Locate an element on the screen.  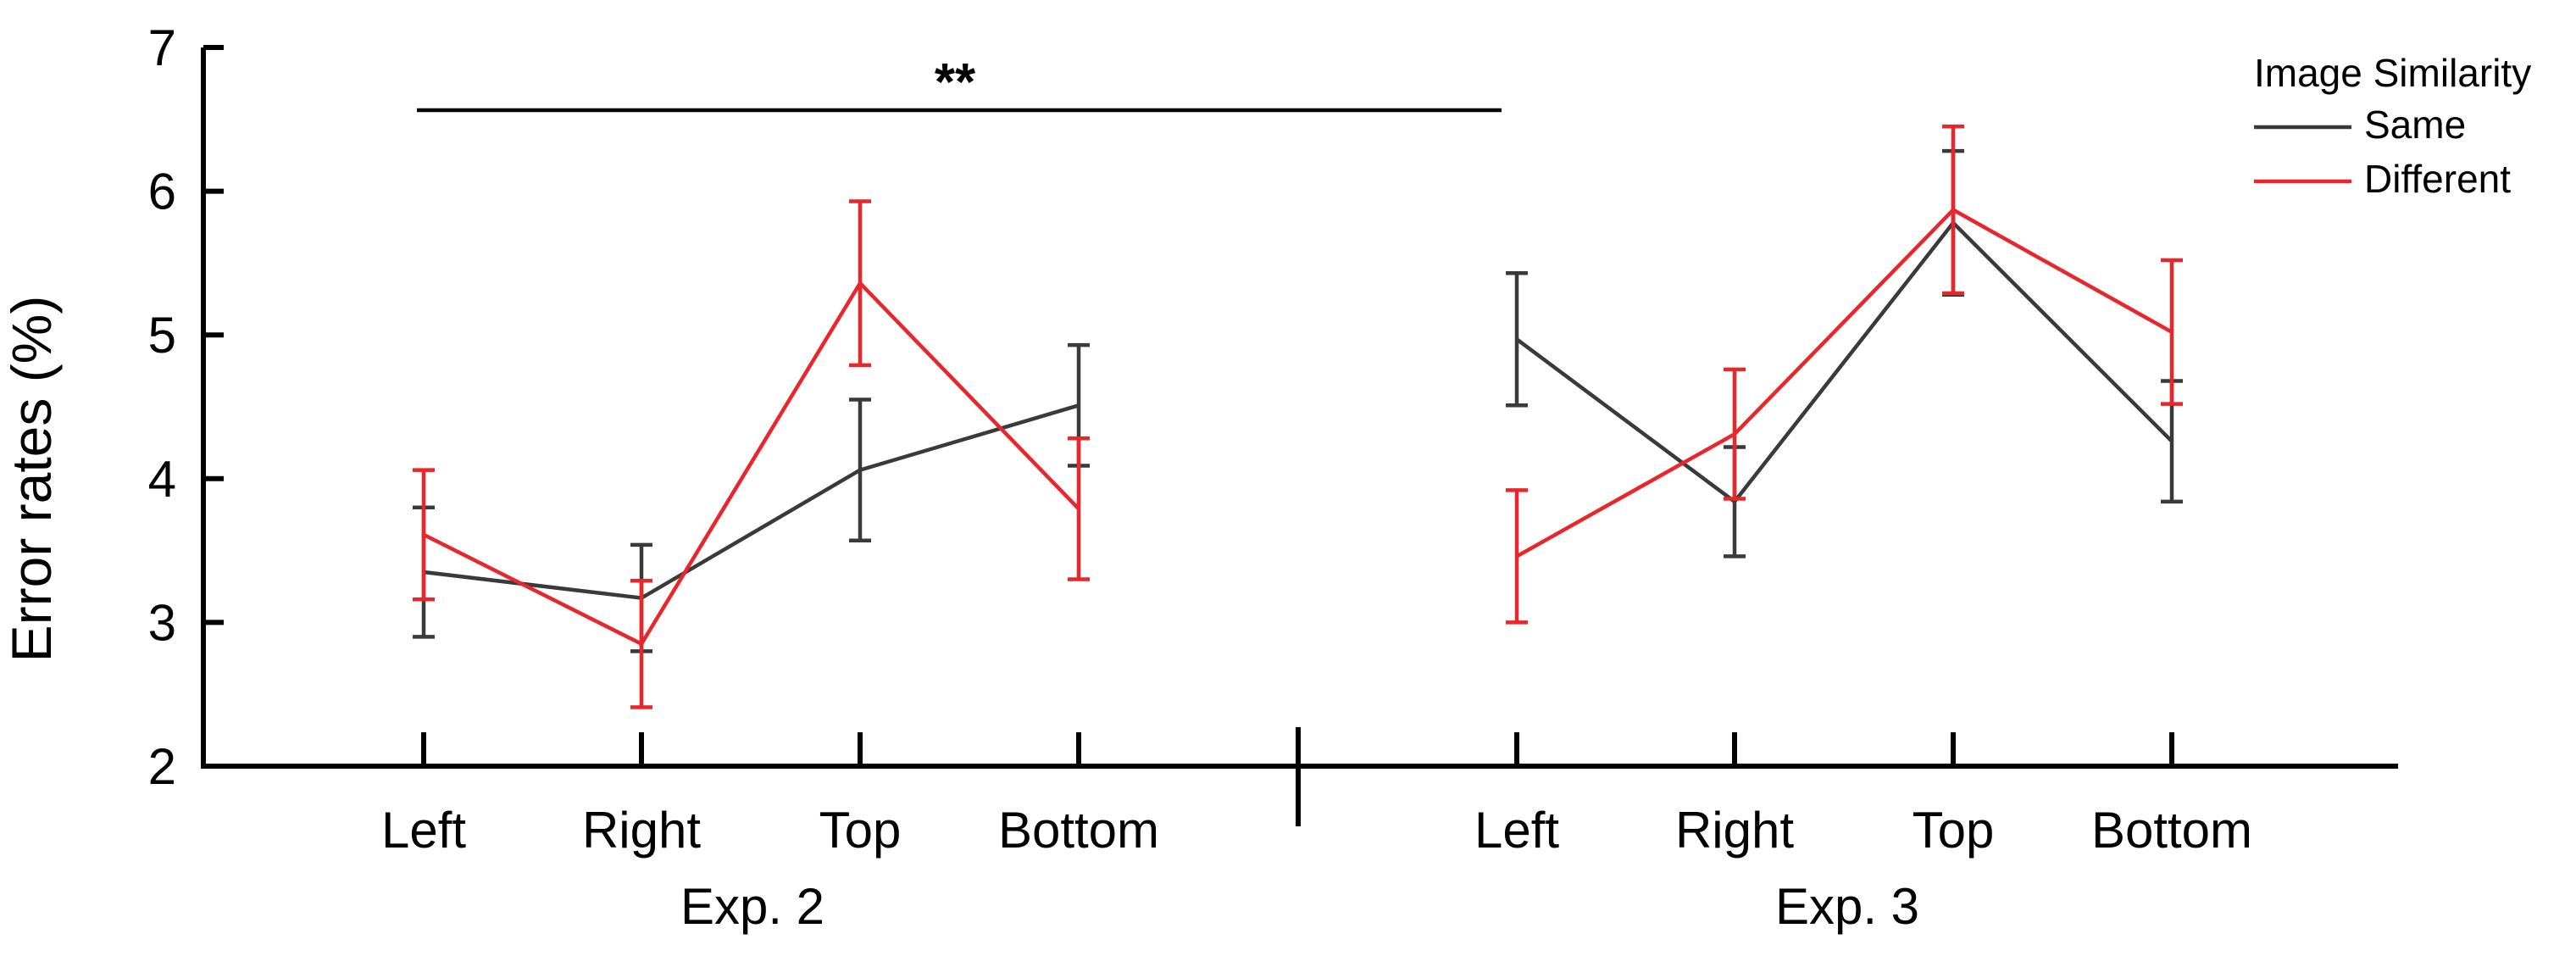
y-tick-label: 7 is located at coordinates (162, 47).